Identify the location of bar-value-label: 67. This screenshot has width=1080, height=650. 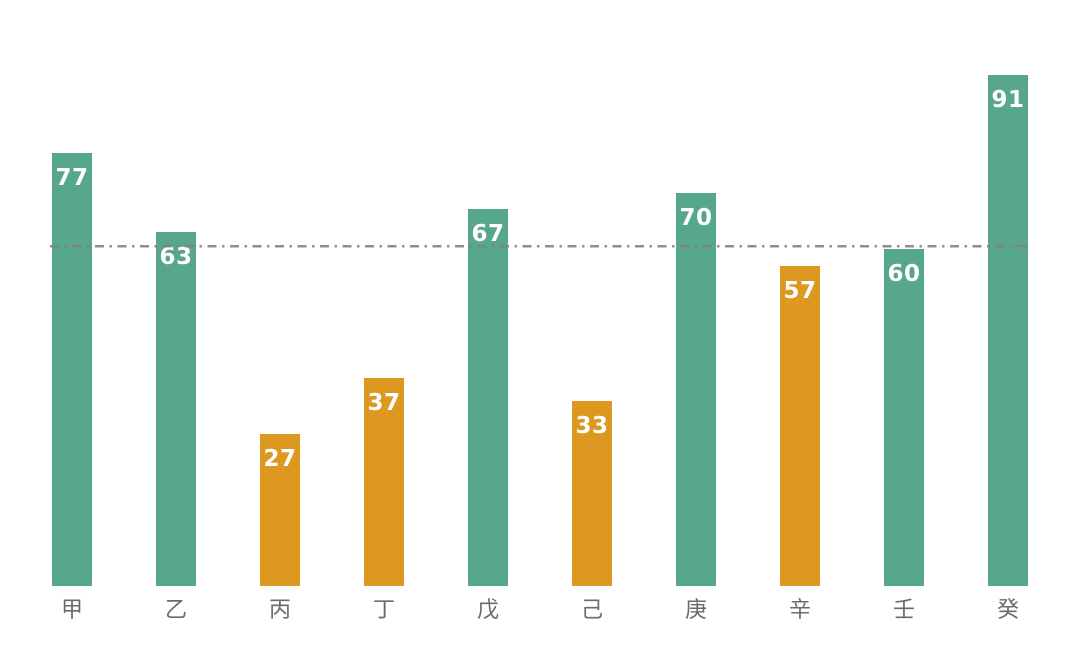
(488, 234).